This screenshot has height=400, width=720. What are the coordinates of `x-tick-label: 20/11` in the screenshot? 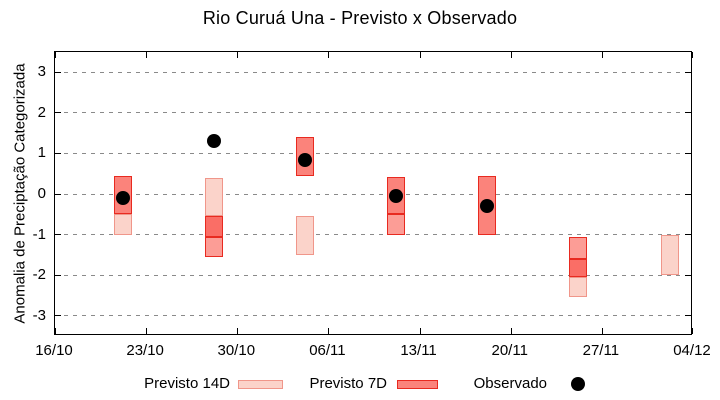 It's located at (509, 350).